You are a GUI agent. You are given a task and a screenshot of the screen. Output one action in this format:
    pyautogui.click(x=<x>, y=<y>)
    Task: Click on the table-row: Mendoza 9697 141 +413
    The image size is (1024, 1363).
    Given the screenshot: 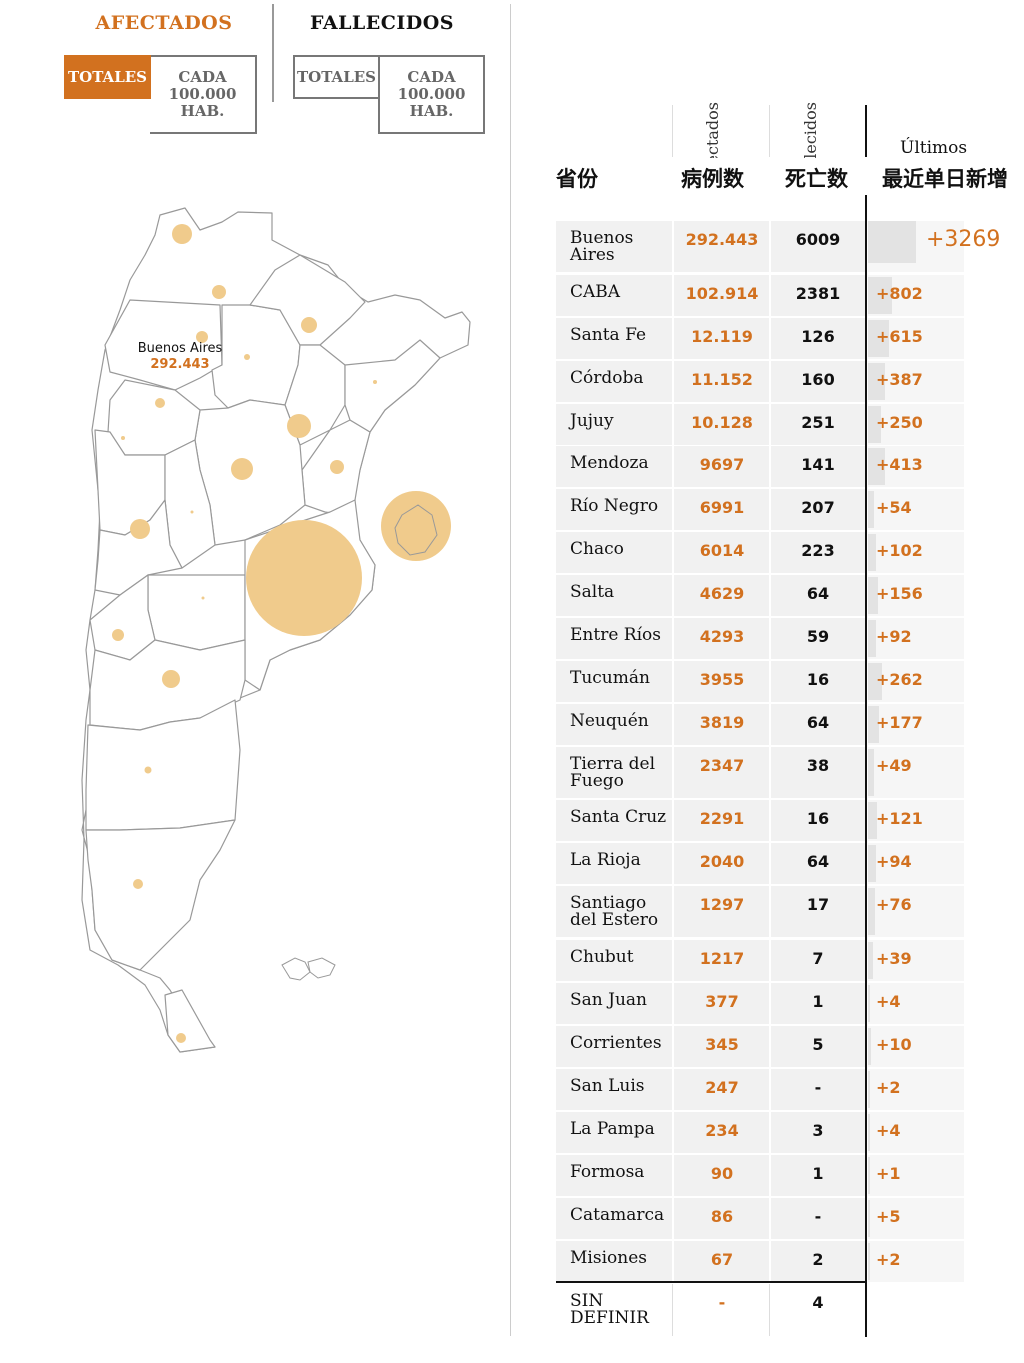 What is the action you would take?
    pyautogui.click(x=760, y=467)
    